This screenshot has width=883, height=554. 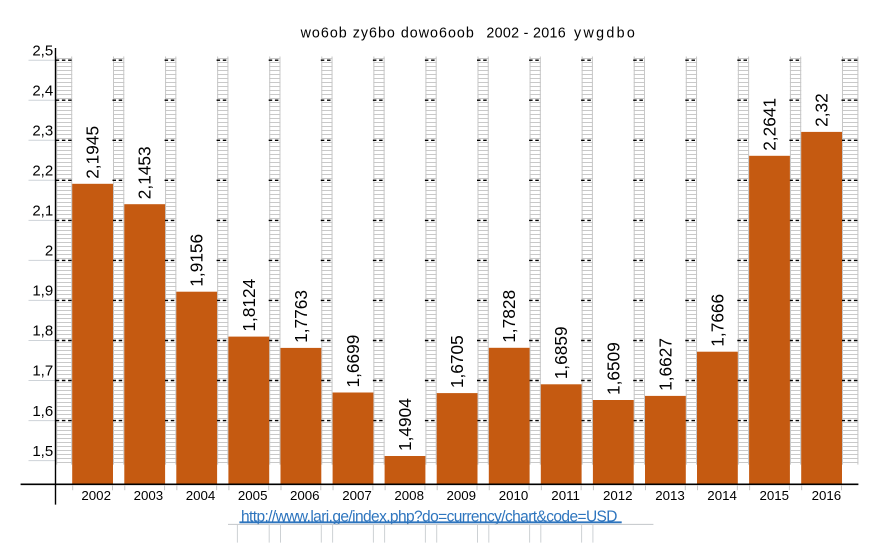 What do you see at coordinates (409, 495) in the screenshot?
I see `svg-text: 2008` at bounding box center [409, 495].